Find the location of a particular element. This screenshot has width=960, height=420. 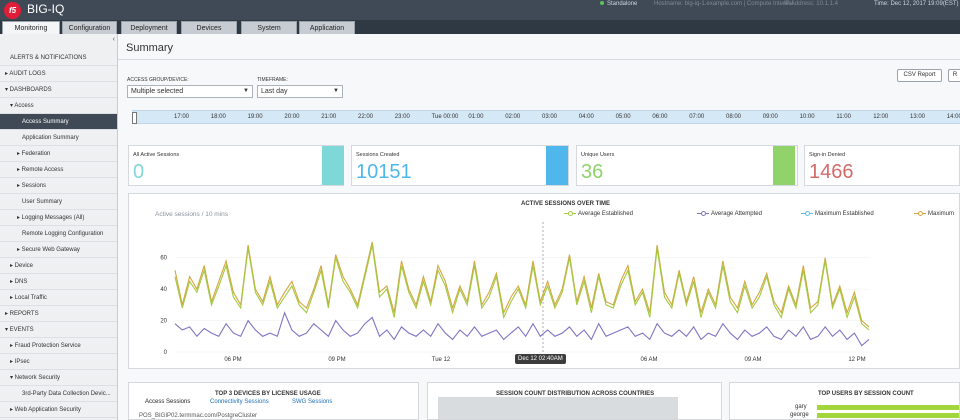

world-map is located at coordinates (558, 408).